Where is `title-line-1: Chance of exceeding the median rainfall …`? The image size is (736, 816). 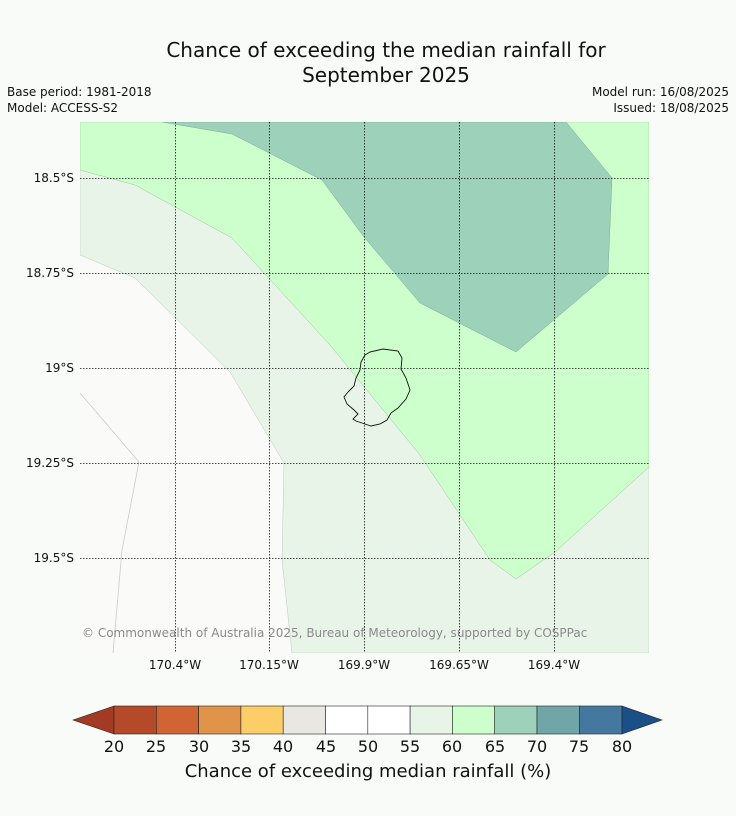 title-line-1: Chance of exceeding the median rainfall … is located at coordinates (386, 50).